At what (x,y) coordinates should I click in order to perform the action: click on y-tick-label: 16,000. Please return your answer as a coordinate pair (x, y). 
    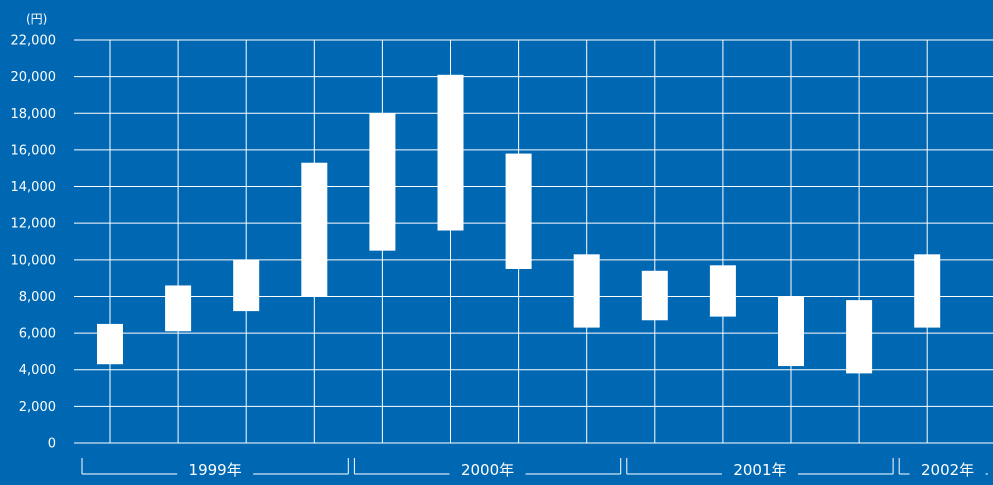
    Looking at the image, I should click on (34, 150).